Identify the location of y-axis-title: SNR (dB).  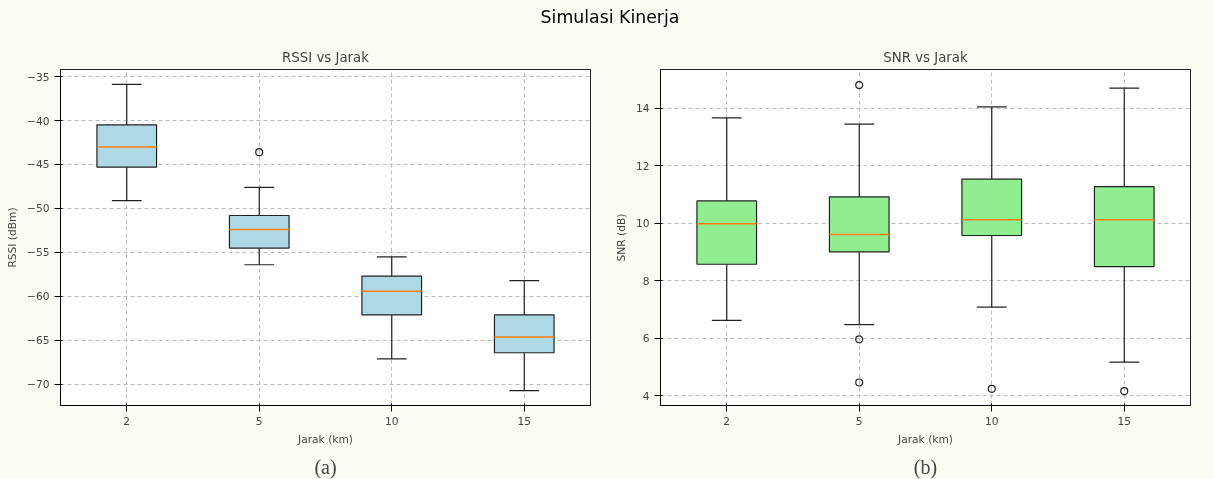
(621, 237).